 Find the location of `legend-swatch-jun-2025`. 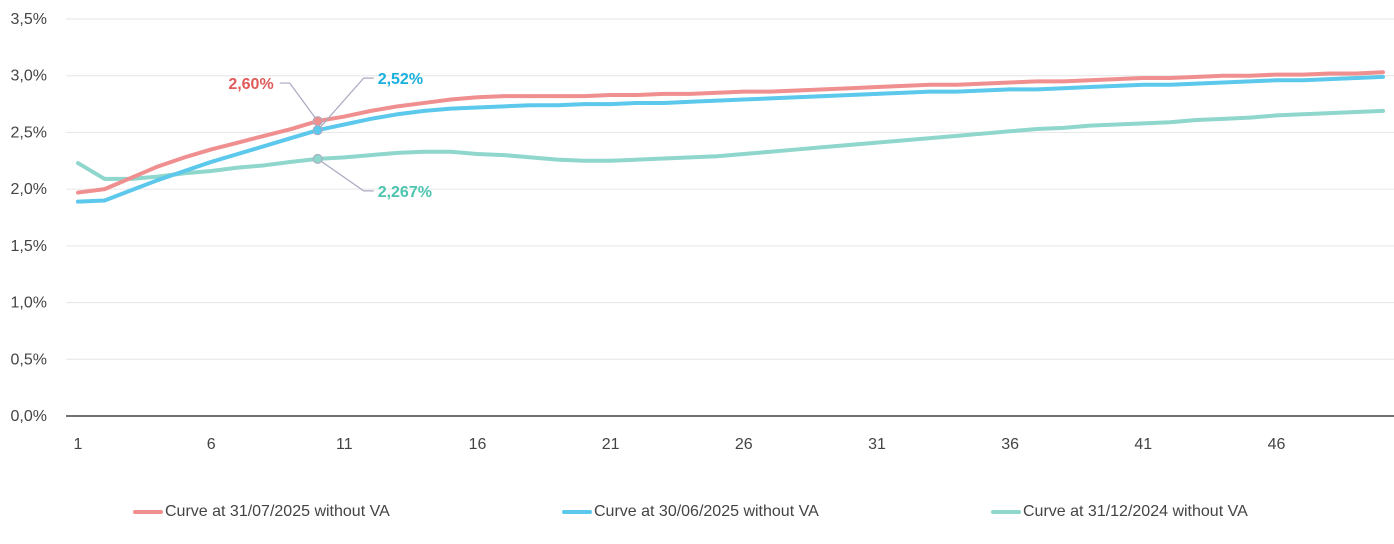

legend-swatch-jun-2025 is located at coordinates (577, 512).